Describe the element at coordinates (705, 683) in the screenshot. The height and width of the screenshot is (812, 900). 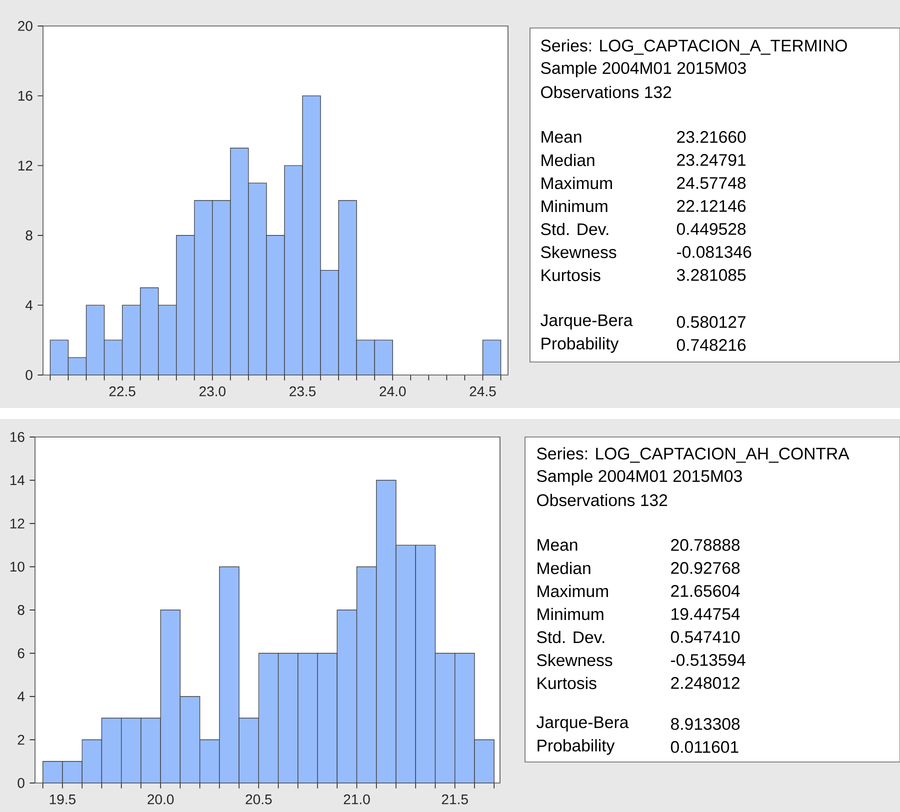
I see `text: 2.248012` at that location.